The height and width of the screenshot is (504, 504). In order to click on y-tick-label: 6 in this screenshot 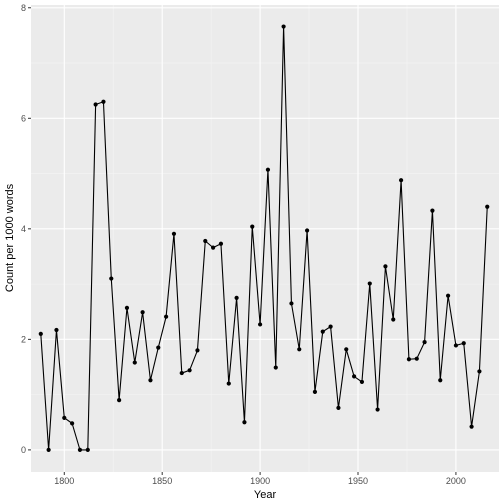, I will do `click(23, 118)`.